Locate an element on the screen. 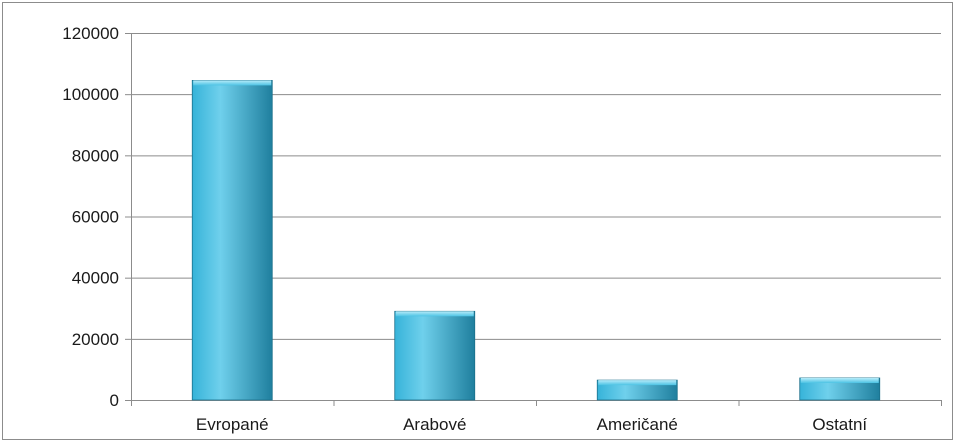 Image resolution: width=957 pixels, height=444 pixels. x-category-label: Ostatní is located at coordinates (839, 424).